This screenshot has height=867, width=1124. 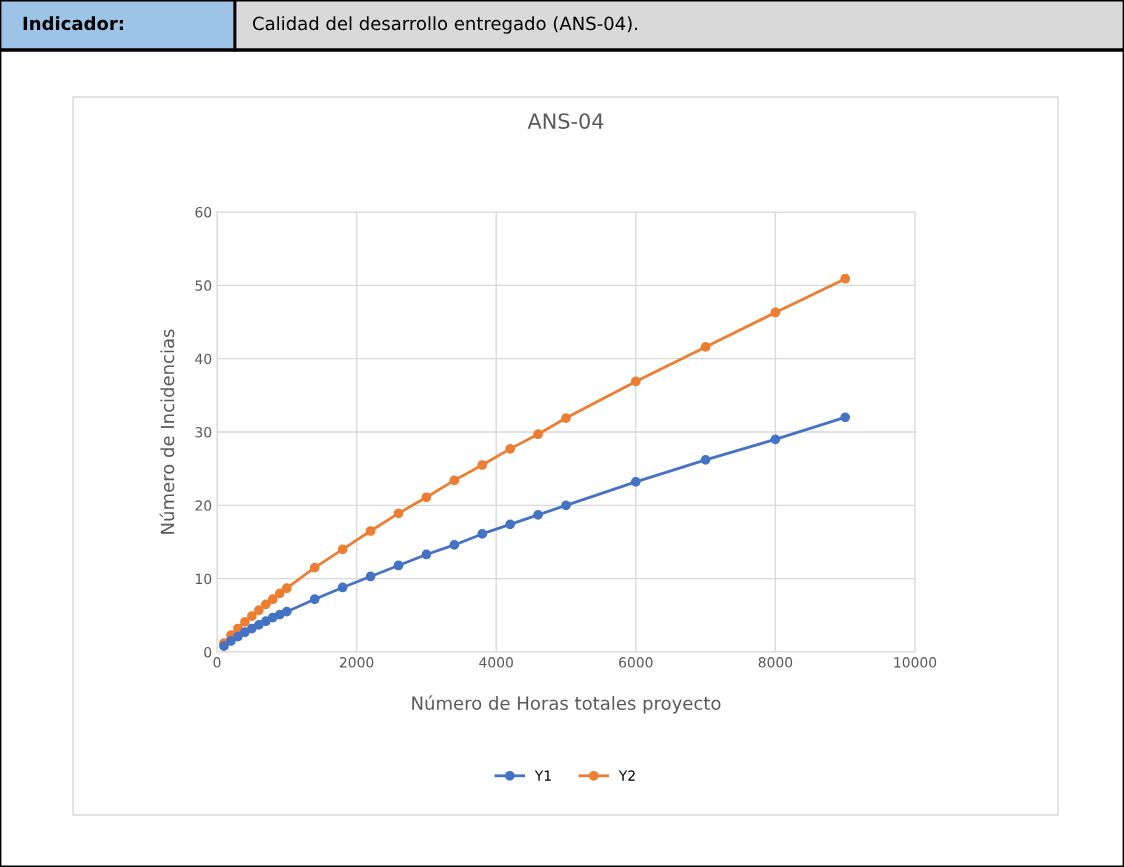 I want to click on x-tick-label: 4000, so click(x=496, y=662).